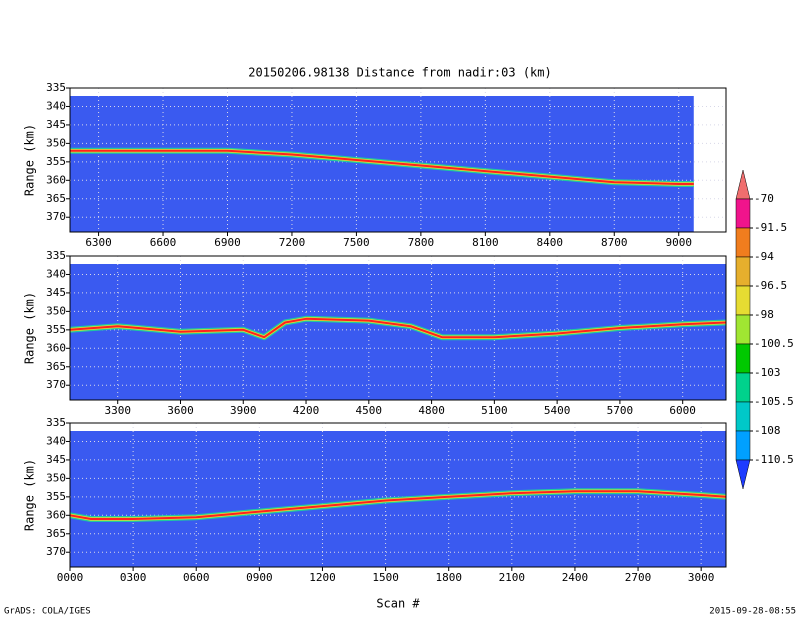  I want to click on x-tick-label: 2700, so click(638, 577).